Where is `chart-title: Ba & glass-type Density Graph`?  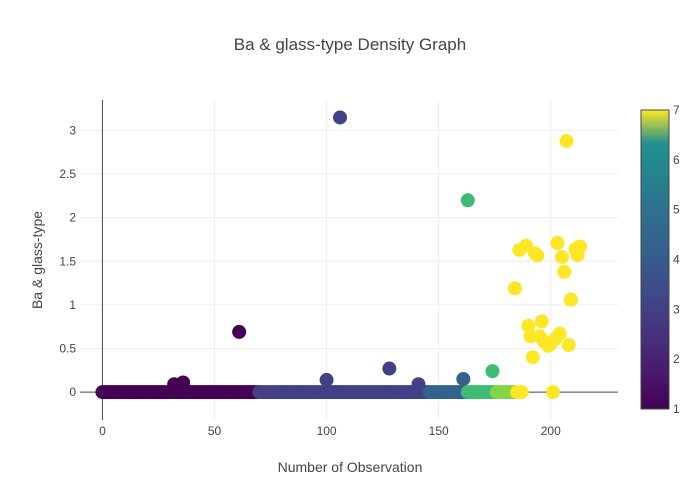
chart-title: Ba & glass-type Density Graph is located at coordinates (350, 44).